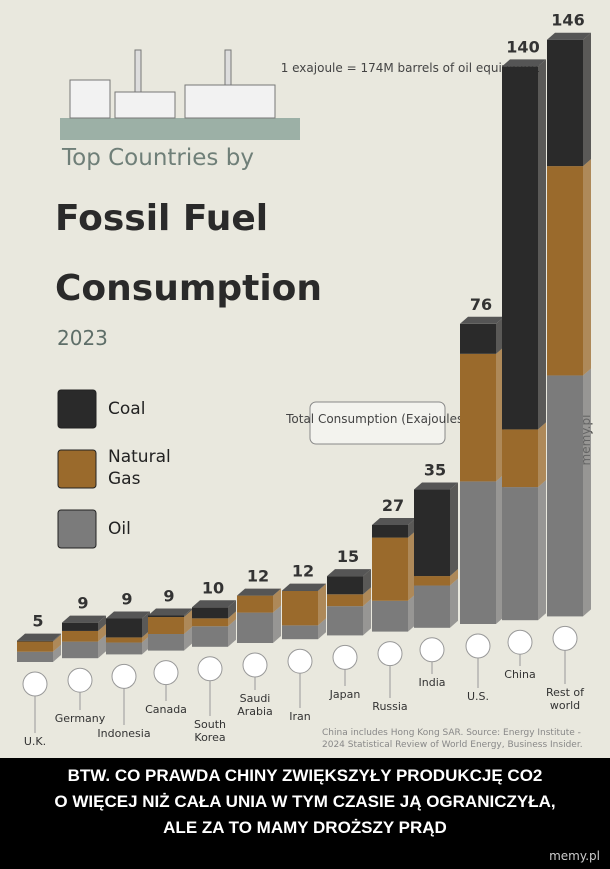  What do you see at coordinates (393, 505) in the screenshot?
I see `total-label: 27` at bounding box center [393, 505].